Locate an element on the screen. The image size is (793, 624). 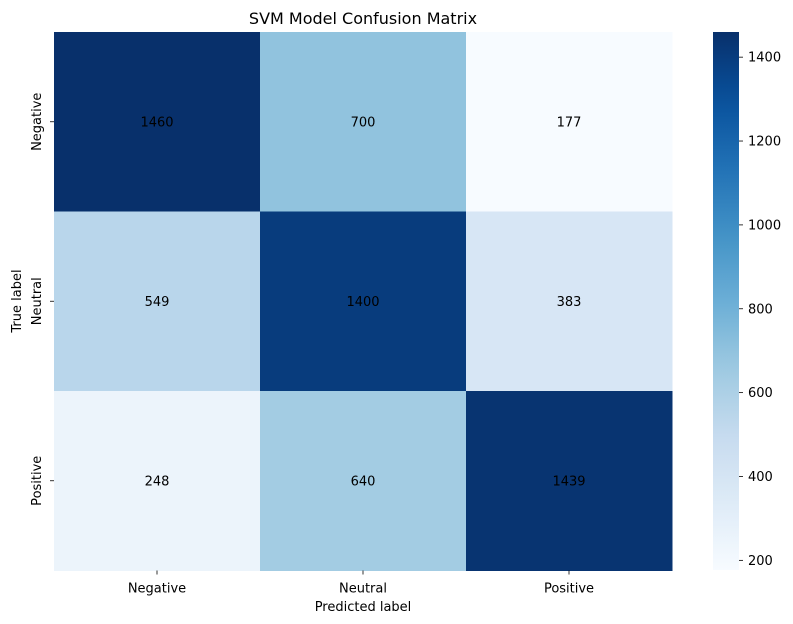
cell-value-label: 177 is located at coordinates (569, 122).